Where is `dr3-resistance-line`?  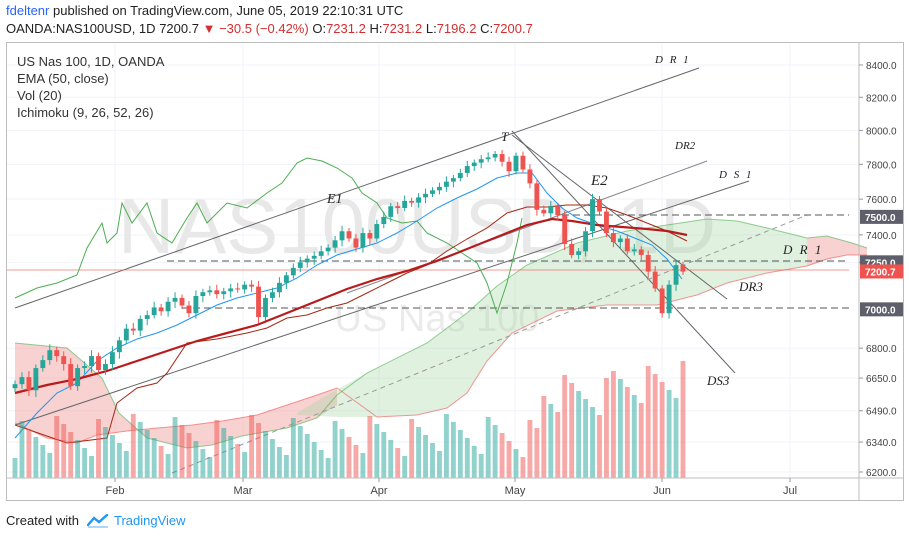 dr3-resistance-line is located at coordinates (619, 217).